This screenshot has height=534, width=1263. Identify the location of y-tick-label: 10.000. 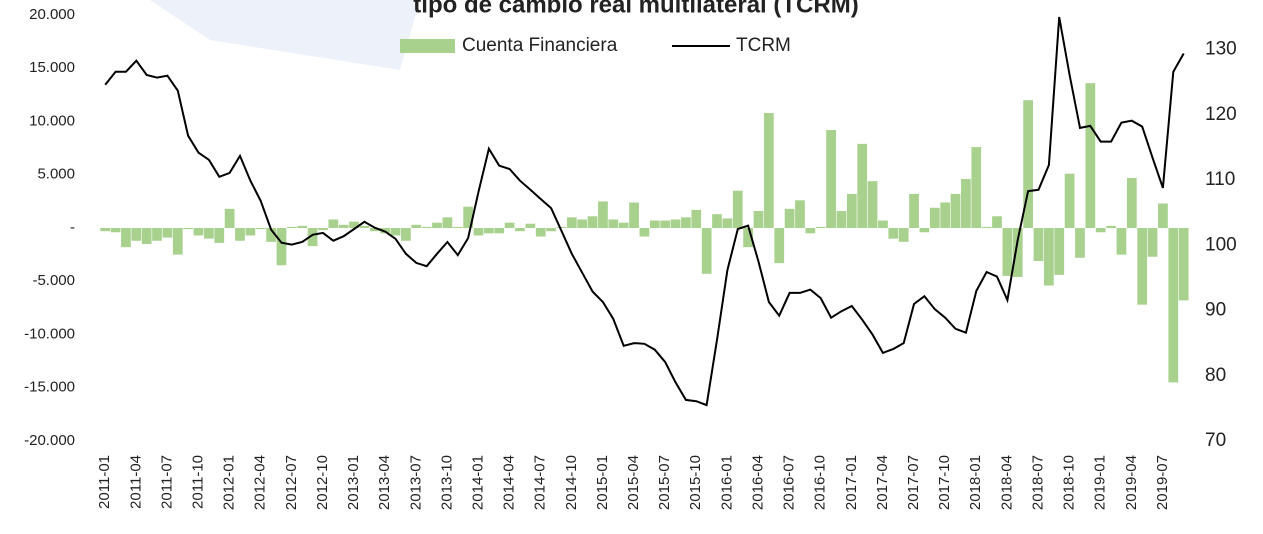
(52, 120).